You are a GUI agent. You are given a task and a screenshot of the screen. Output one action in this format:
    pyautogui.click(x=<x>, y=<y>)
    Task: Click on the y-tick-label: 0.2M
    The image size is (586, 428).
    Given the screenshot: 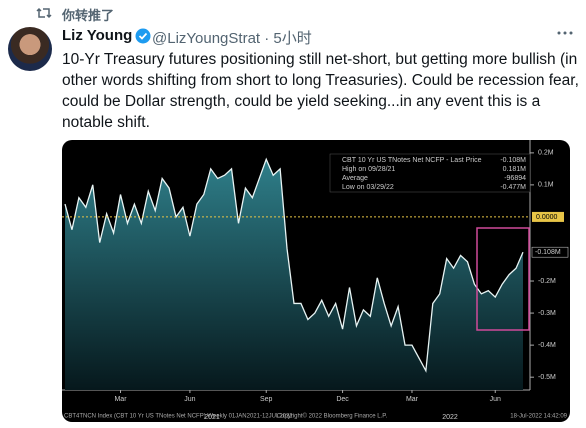 What is the action you would take?
    pyautogui.click(x=546, y=153)
    